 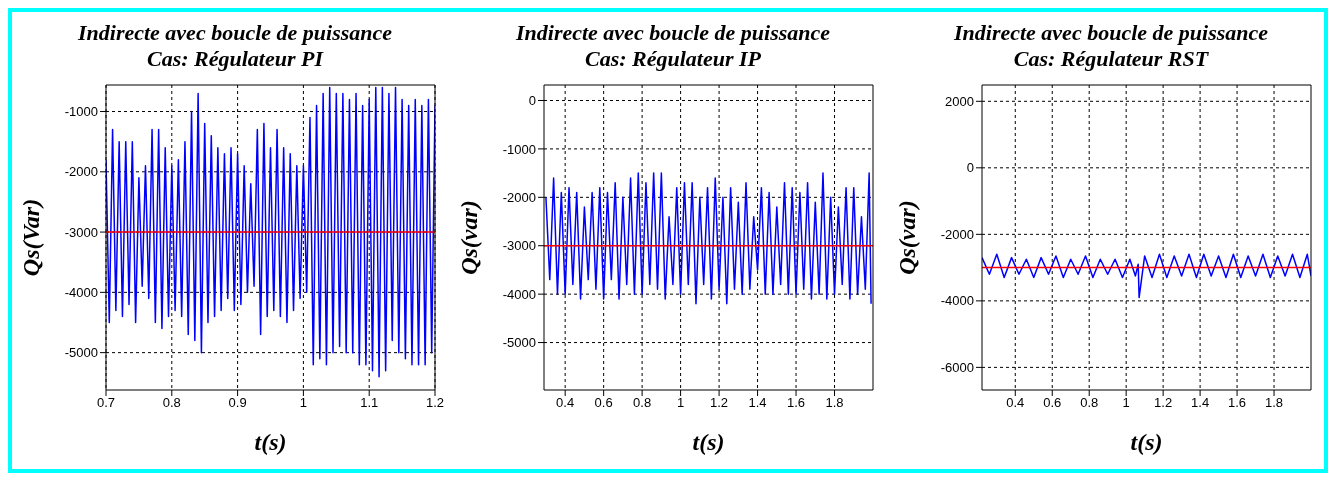 I want to click on chart-subtitle: Cas: Régulateur RST, so click(x=1111, y=59).